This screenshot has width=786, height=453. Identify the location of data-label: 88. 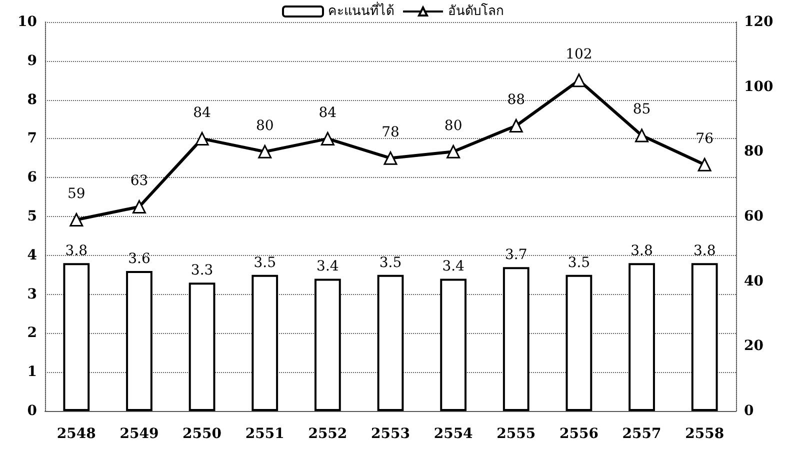
(516, 100).